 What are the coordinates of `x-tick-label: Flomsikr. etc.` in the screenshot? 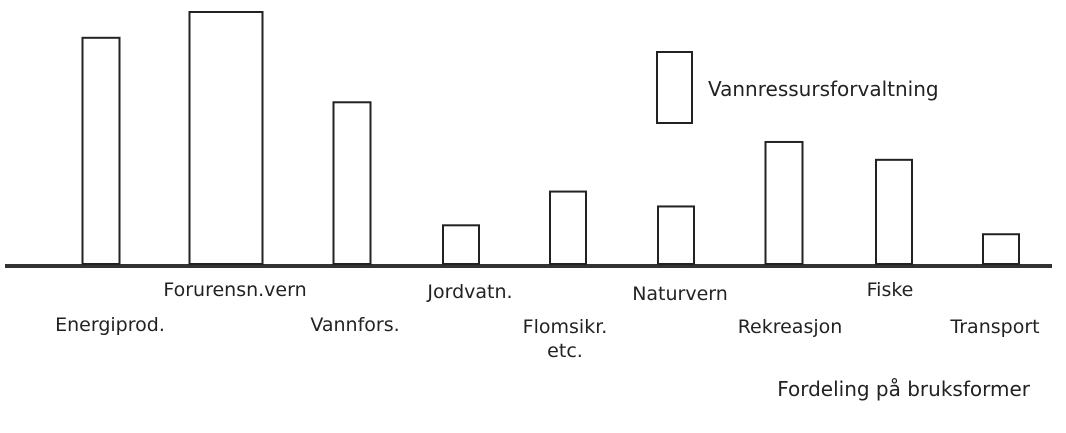 It's located at (565, 339).